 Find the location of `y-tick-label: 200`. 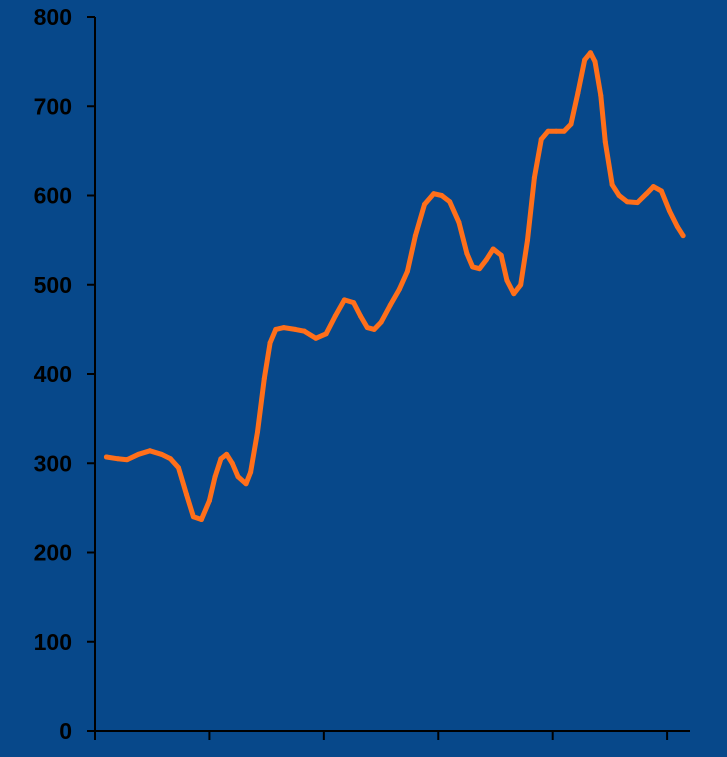

y-tick-label: 200 is located at coordinates (53, 553).